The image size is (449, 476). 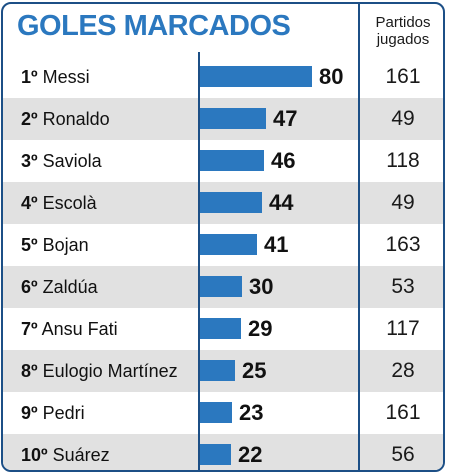 What do you see at coordinates (69, 203) in the screenshot?
I see `player-name: Escolà` at bounding box center [69, 203].